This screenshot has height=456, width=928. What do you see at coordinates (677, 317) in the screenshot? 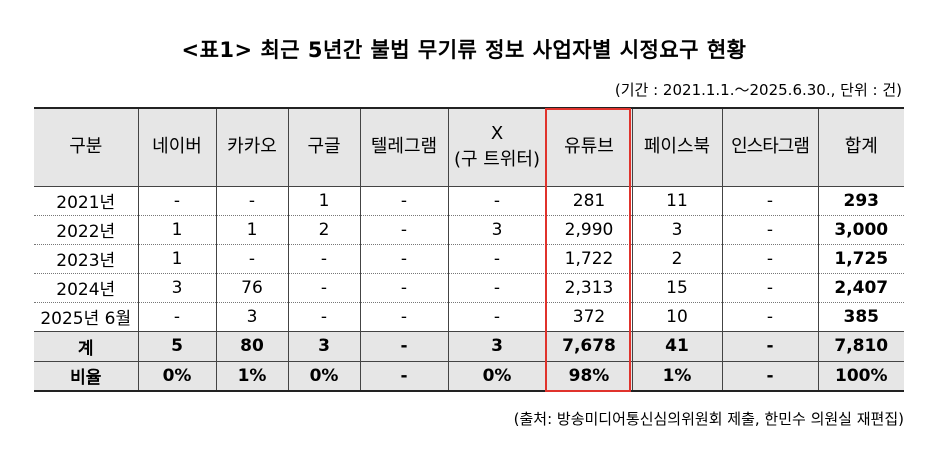
I see `table-cell: 10` at bounding box center [677, 317].